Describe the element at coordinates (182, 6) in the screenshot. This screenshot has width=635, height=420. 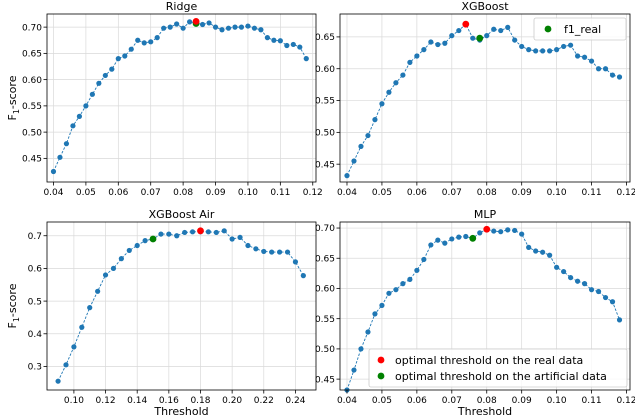
I see `panel-title: Ridge` at that location.